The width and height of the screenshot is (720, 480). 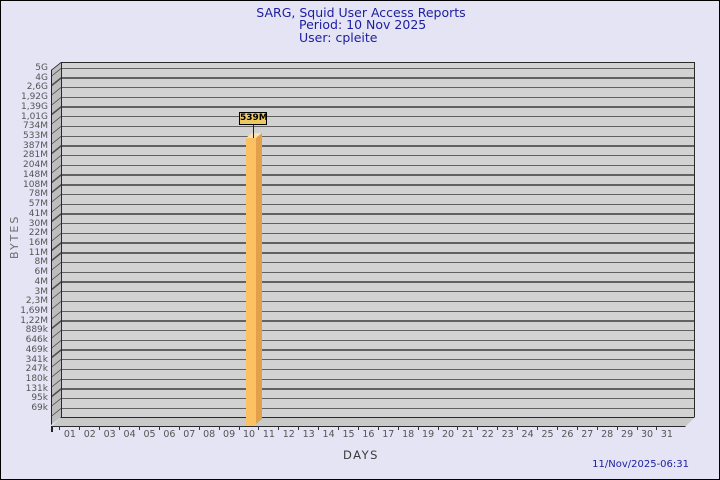 I want to click on x-tick-label: 28, so click(x=607, y=434).